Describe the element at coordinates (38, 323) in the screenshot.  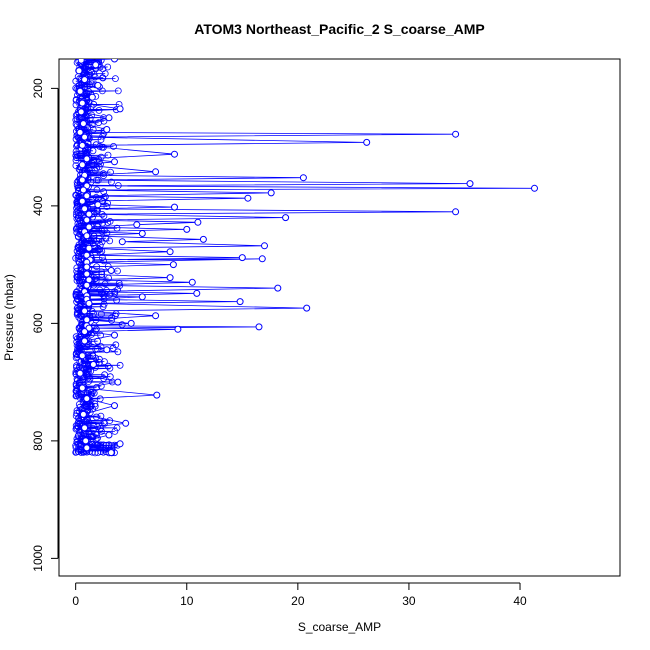
I see `y-tick-label: 600` at that location.